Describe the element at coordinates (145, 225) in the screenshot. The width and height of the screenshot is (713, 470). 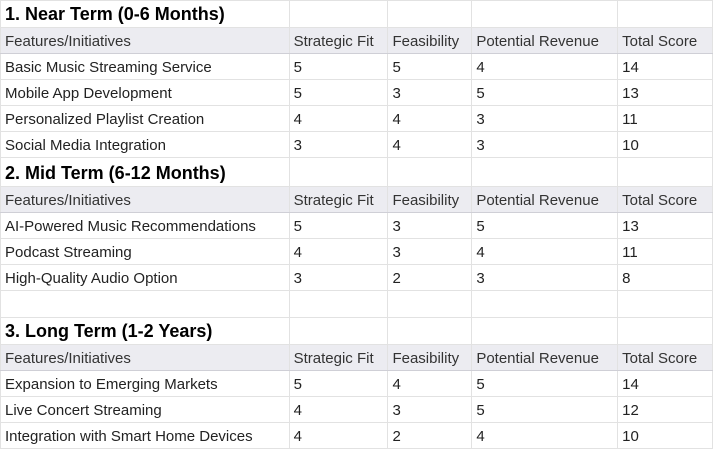
I see `cell-feature: AI-Powered Music Recommendations` at that location.